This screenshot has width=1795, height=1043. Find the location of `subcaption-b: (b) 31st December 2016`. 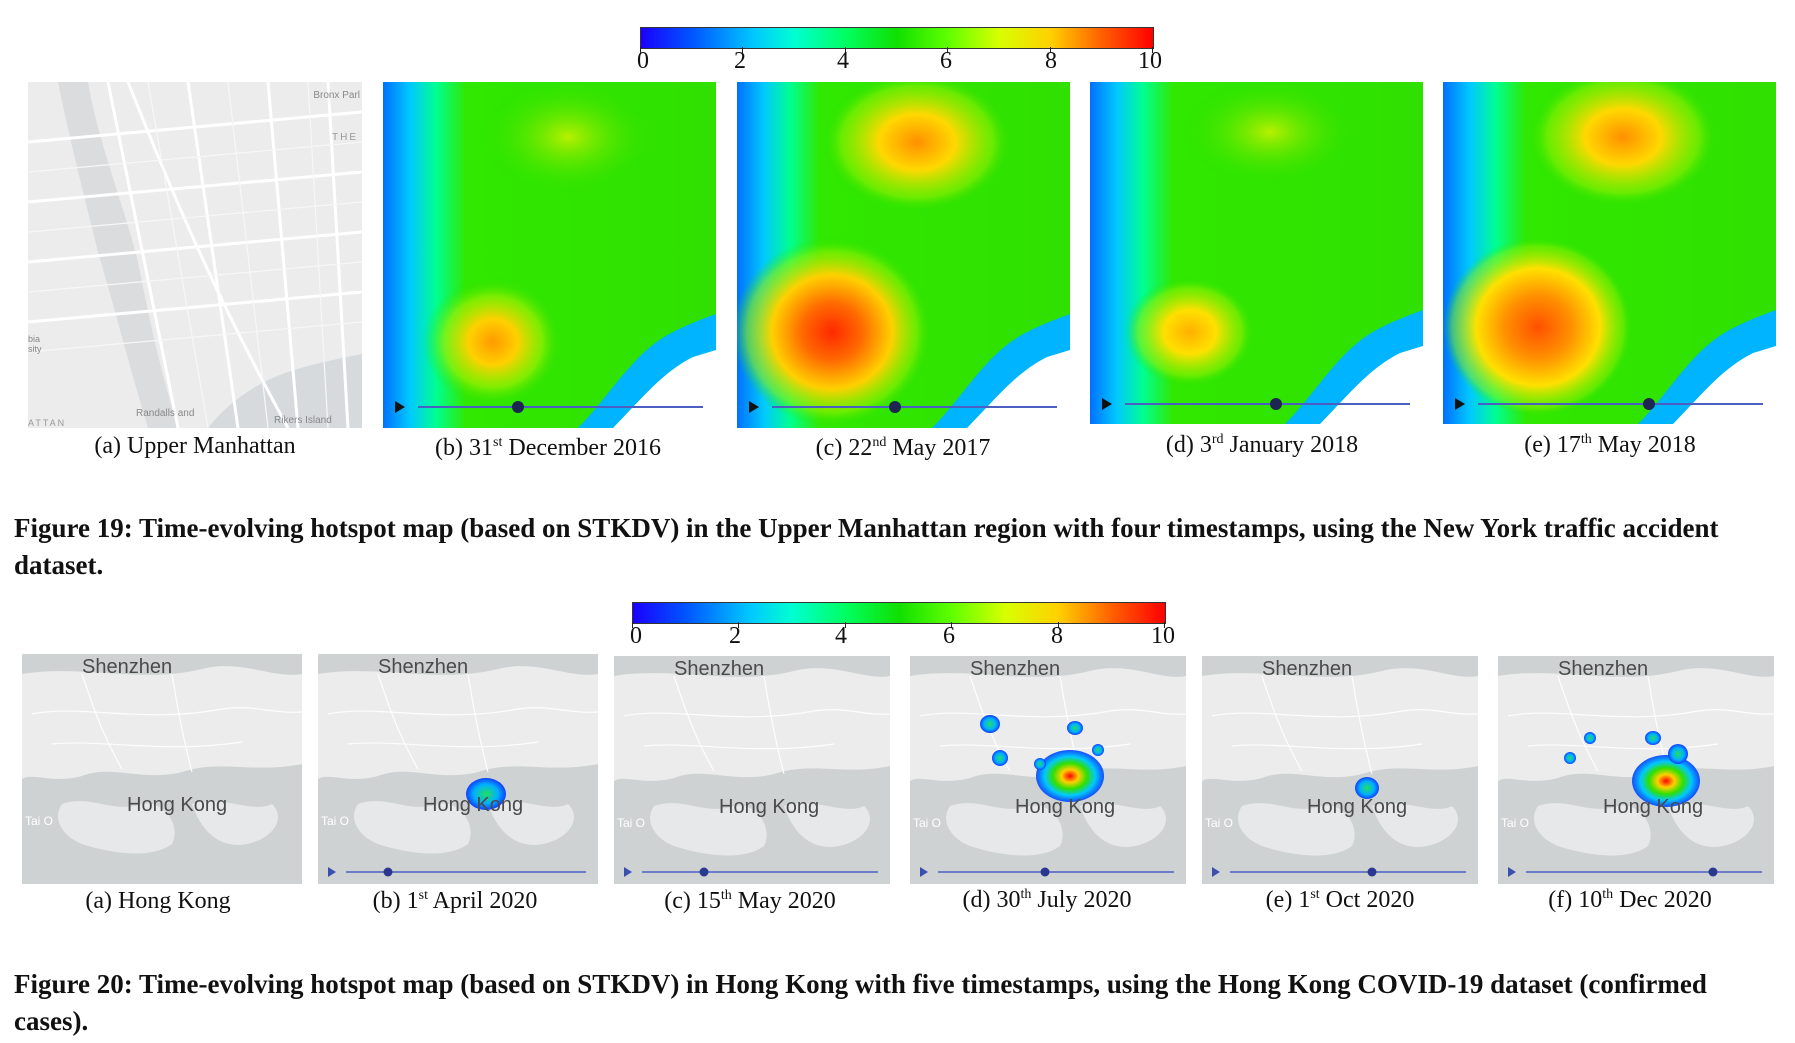

subcaption-b: (b) 31st December 2016 is located at coordinates (548, 448).